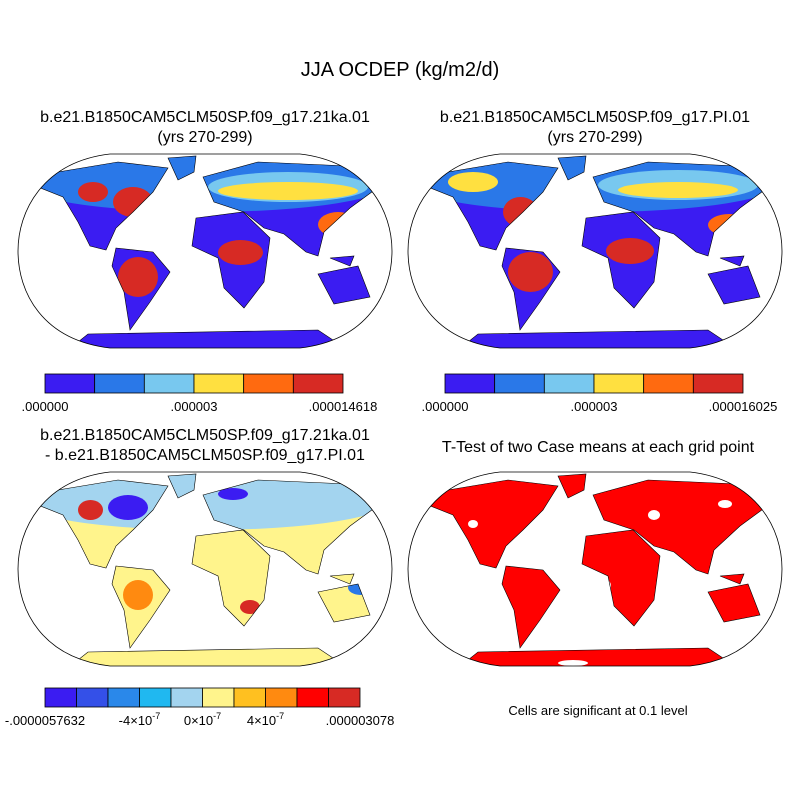 The height and width of the screenshot is (805, 800). What do you see at coordinates (198, 720) in the screenshot?
I see `label-base: 0×10` at bounding box center [198, 720].